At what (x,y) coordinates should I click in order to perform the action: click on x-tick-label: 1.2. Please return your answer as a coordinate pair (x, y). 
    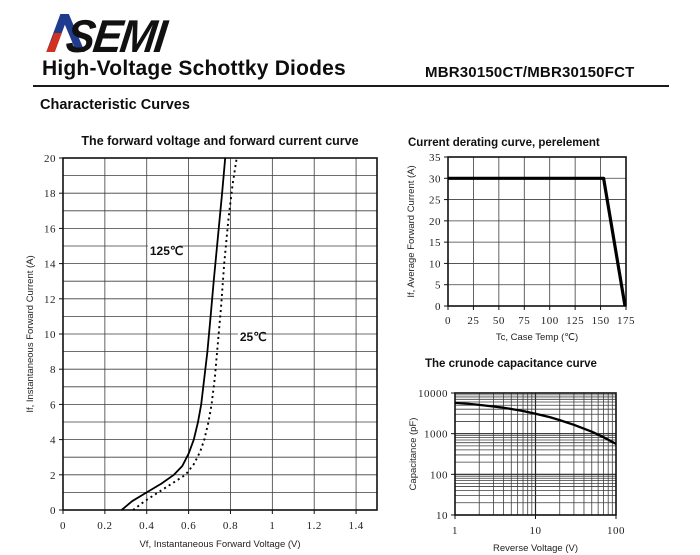
    Looking at the image, I should click on (314, 526).